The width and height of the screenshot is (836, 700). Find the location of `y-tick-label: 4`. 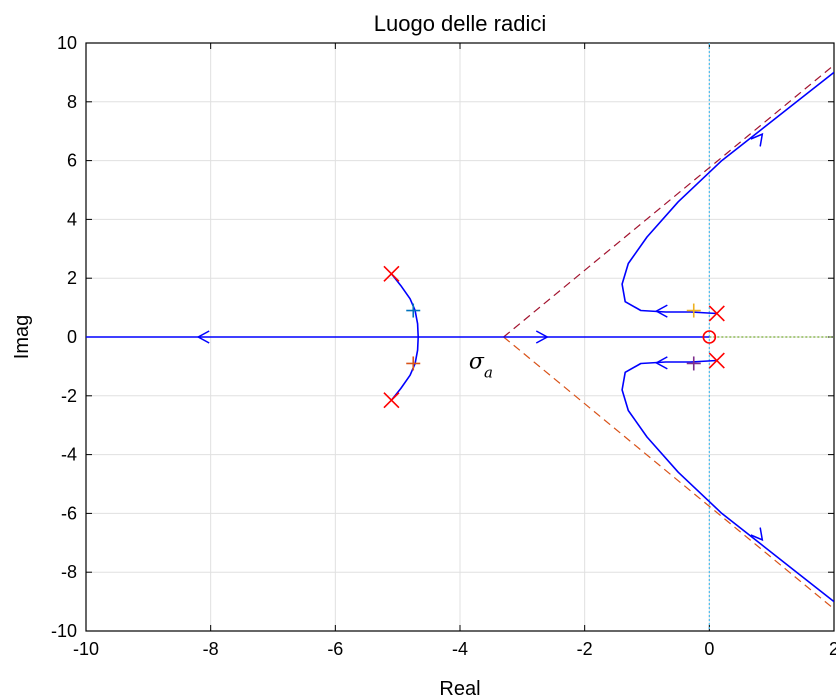

y-tick-label: 4 is located at coordinates (72, 219).